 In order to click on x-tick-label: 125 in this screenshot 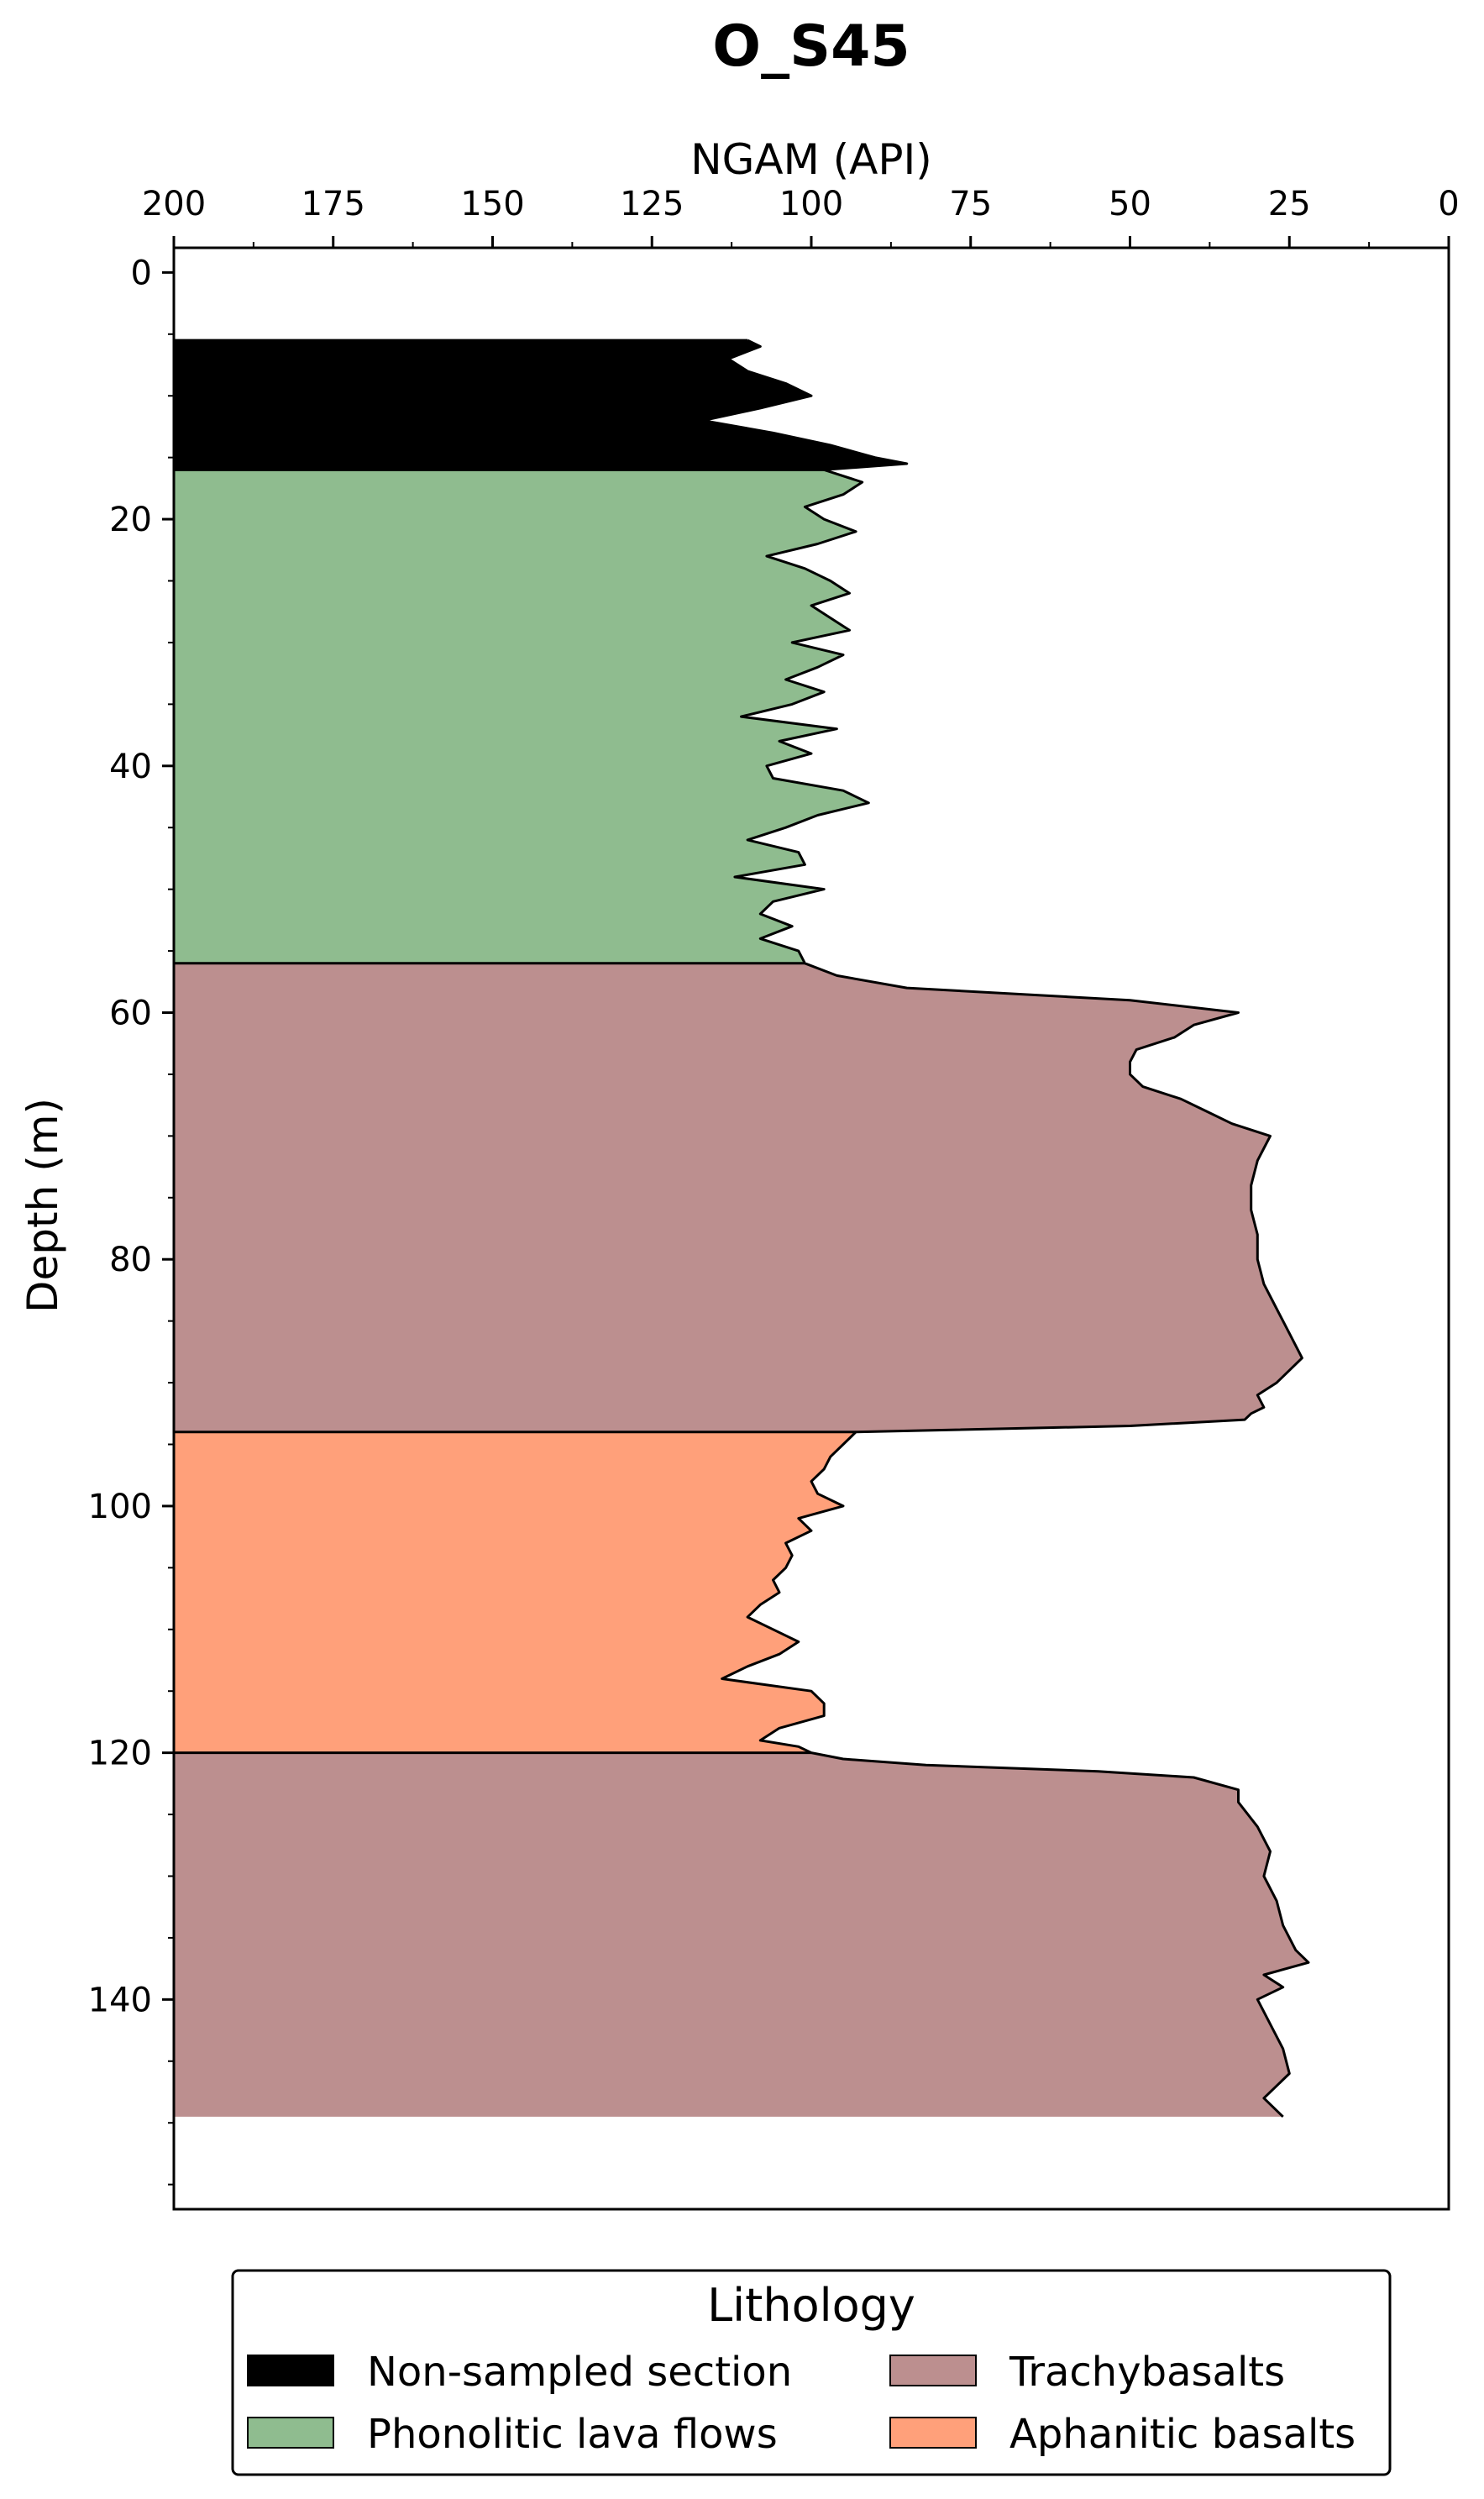, I will do `click(652, 204)`.